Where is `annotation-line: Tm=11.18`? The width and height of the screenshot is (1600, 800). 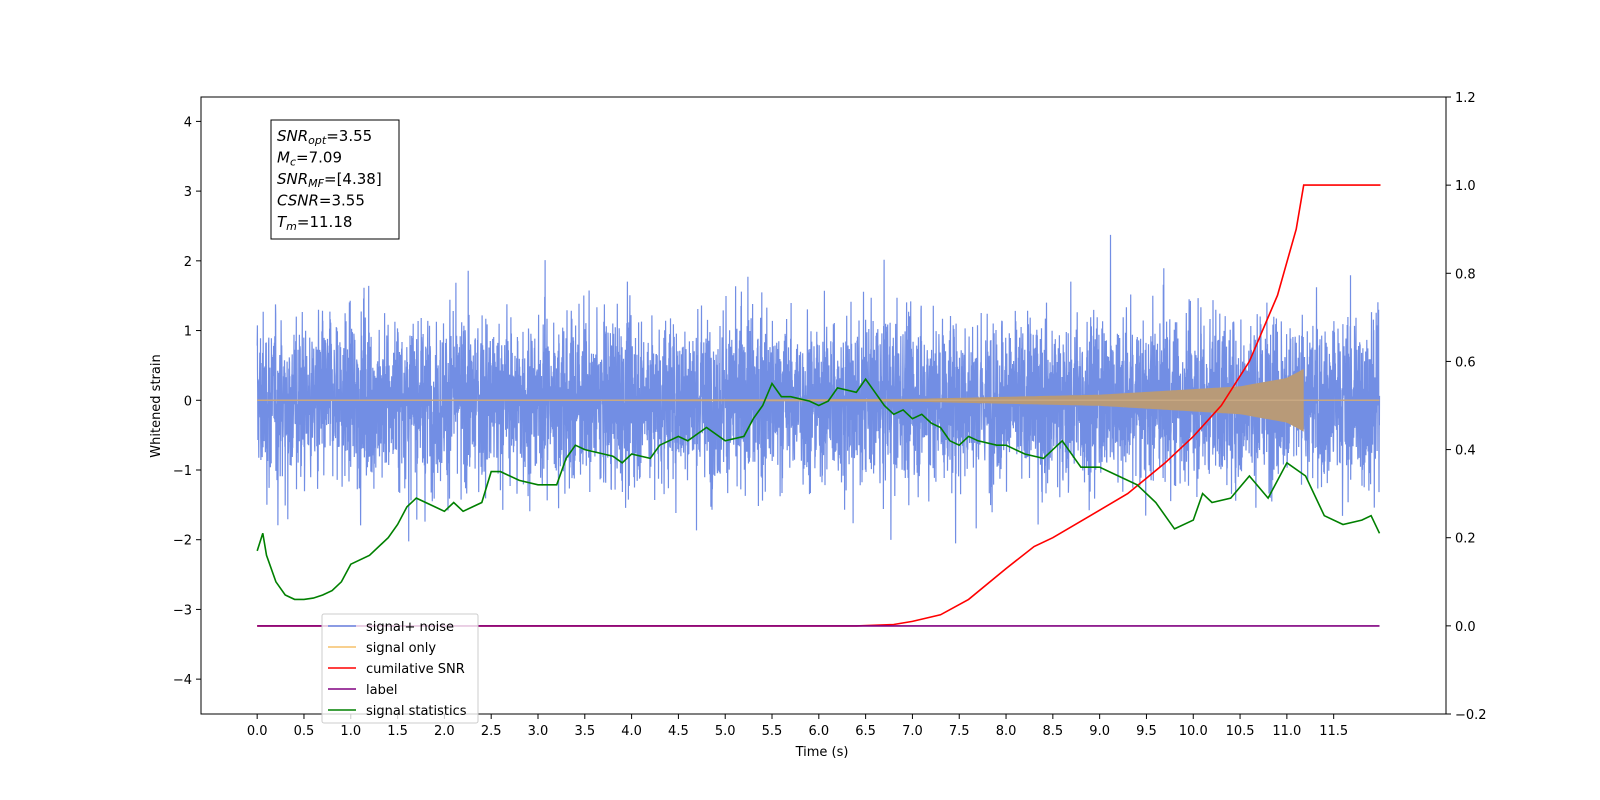 annotation-line: Tm=11.18 is located at coordinates (314, 223).